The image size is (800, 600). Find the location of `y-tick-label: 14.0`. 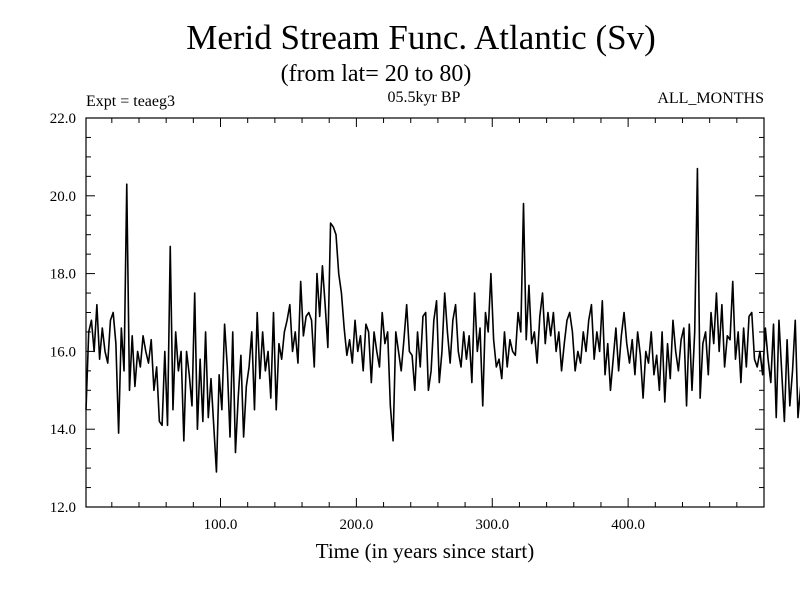

y-tick-label: 14.0 is located at coordinates (63, 430).